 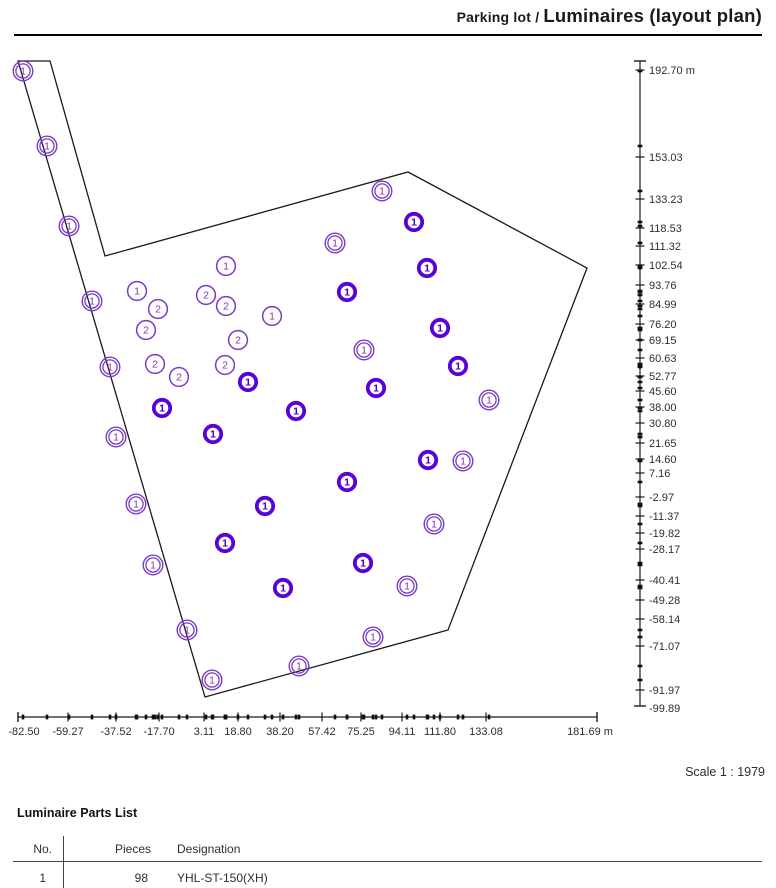 I want to click on table-vertical-divider, so click(x=63, y=862).